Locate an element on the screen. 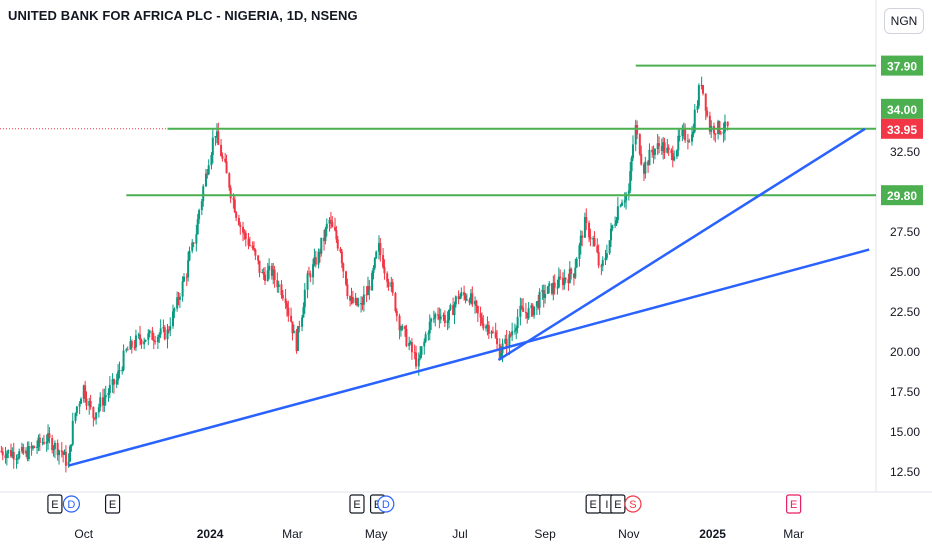 The width and height of the screenshot is (932, 550). y-tick-label: 22.50 is located at coordinates (905, 312).